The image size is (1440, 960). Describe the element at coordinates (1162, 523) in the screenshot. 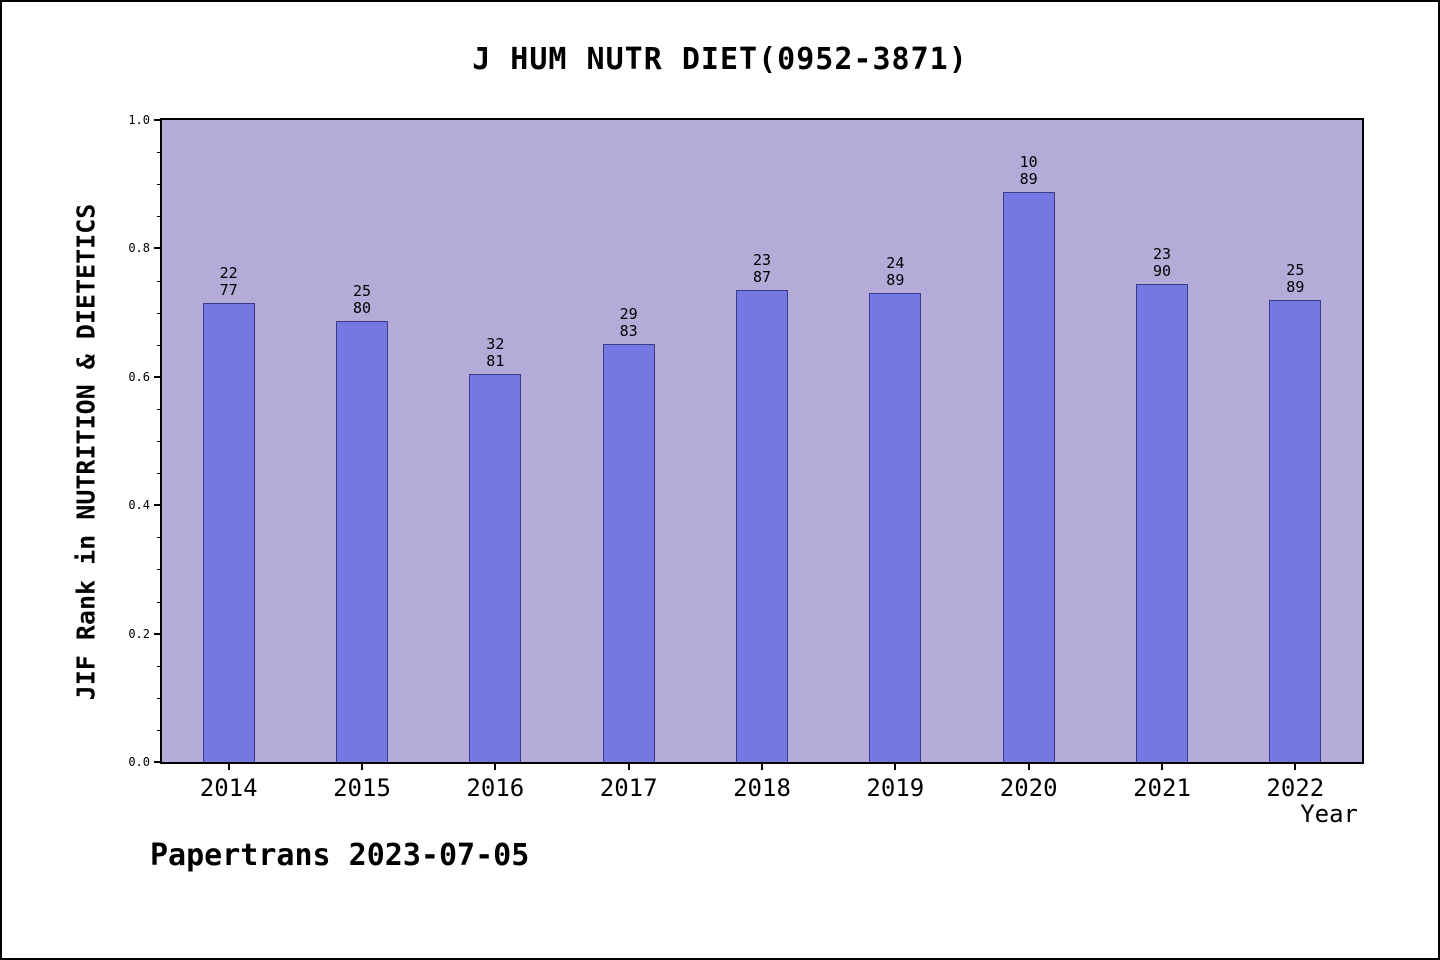

I see `bar-2021` at that location.